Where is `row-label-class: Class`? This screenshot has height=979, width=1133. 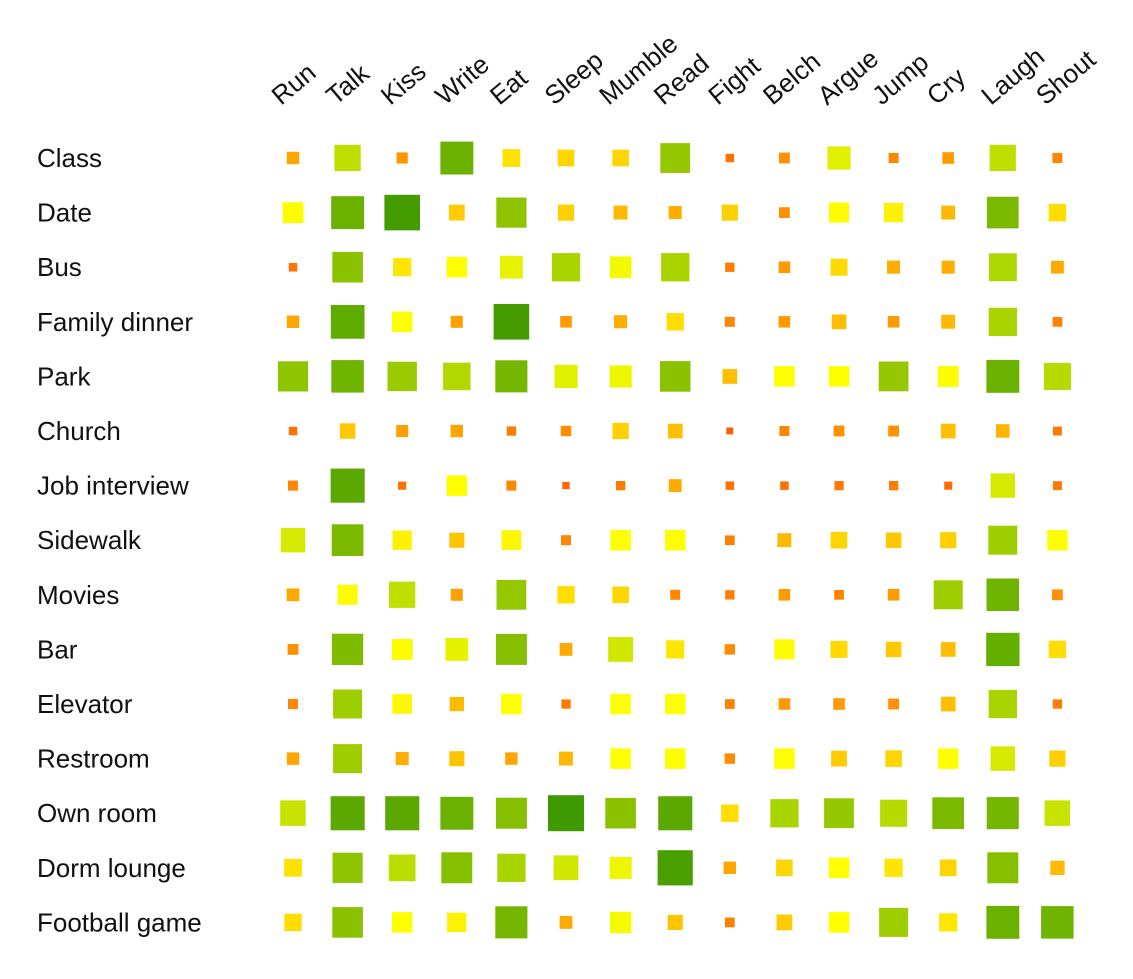 row-label-class: Class is located at coordinates (69, 158).